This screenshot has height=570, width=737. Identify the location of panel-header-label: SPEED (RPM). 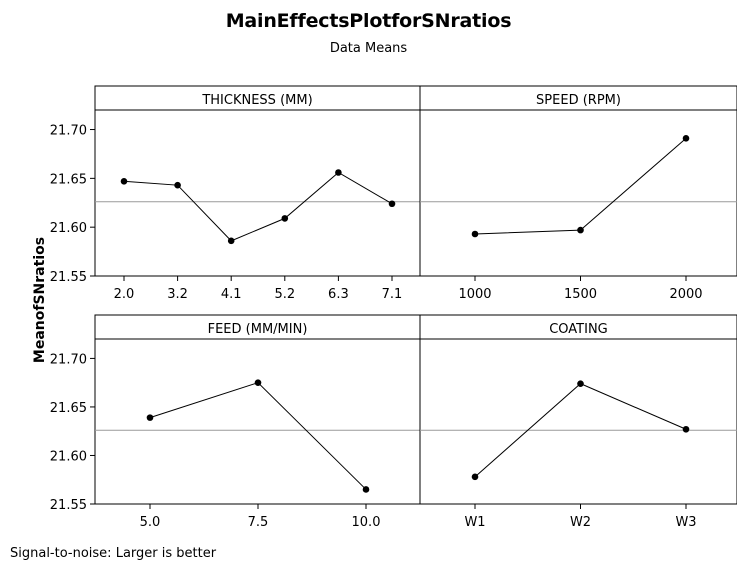
(578, 100).